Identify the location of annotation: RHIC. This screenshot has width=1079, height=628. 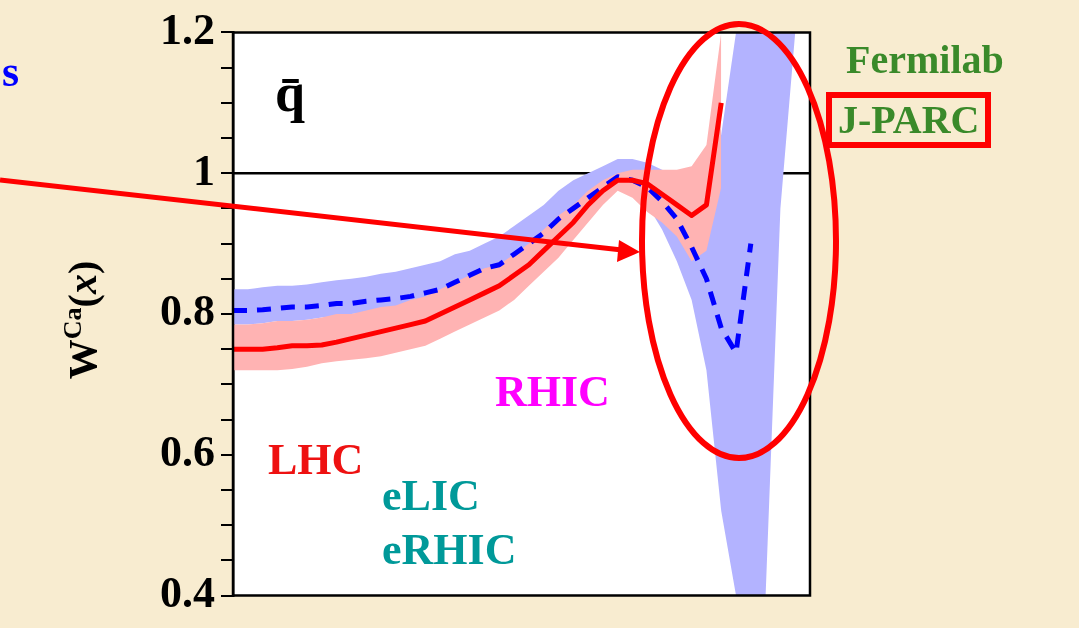
(552, 391).